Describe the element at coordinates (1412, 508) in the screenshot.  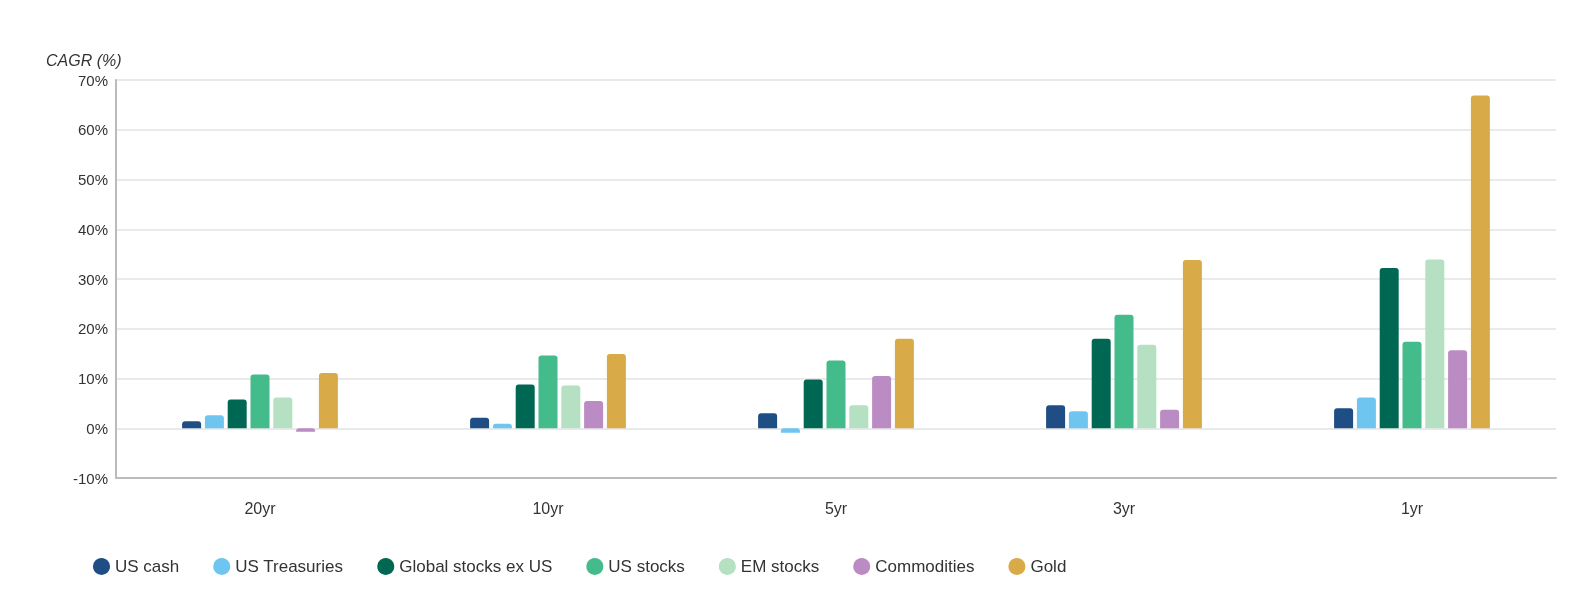
I see `x-tick-label: 1yr` at that location.